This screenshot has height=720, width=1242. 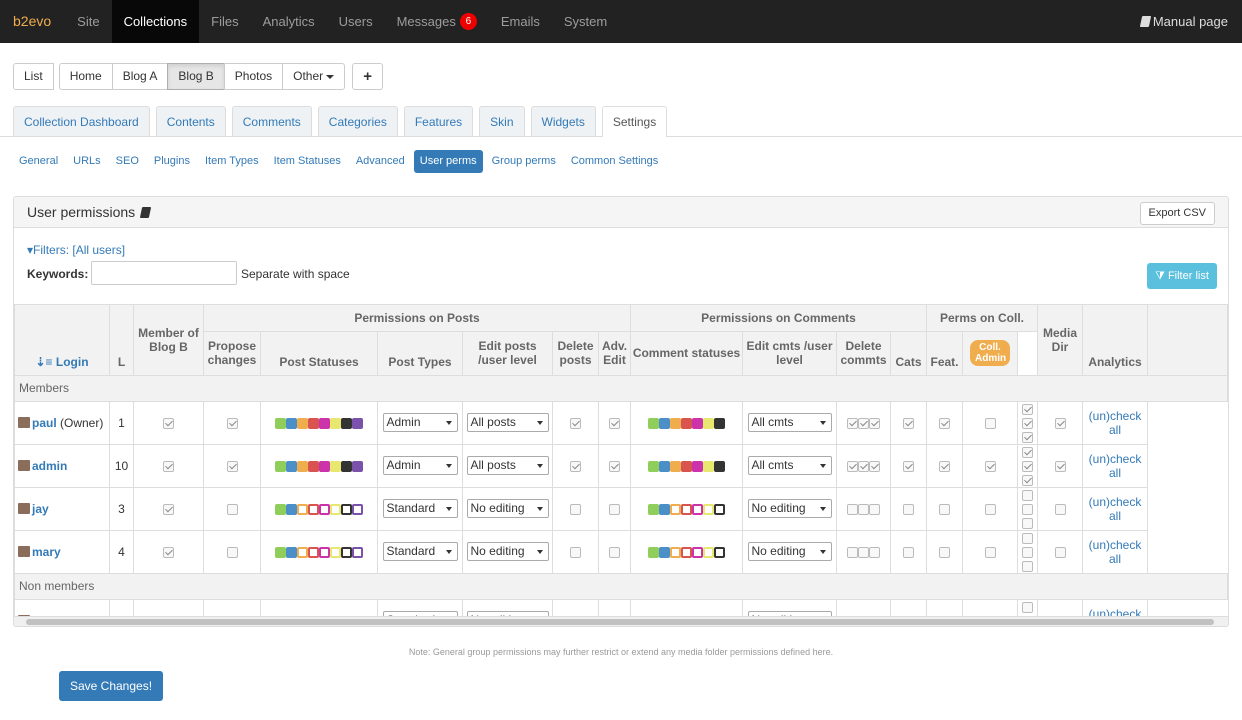 What do you see at coordinates (520, 21) in the screenshot?
I see `nav-emails: Emails` at bounding box center [520, 21].